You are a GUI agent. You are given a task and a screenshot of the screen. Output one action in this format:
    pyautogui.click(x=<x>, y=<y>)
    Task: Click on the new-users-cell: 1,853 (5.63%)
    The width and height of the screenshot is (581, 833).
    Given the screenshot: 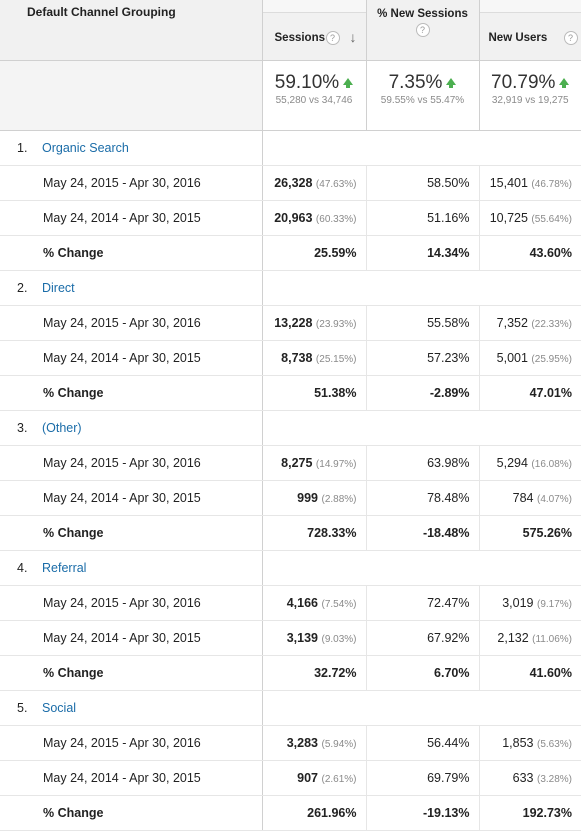 What is the action you would take?
    pyautogui.click(x=529, y=743)
    